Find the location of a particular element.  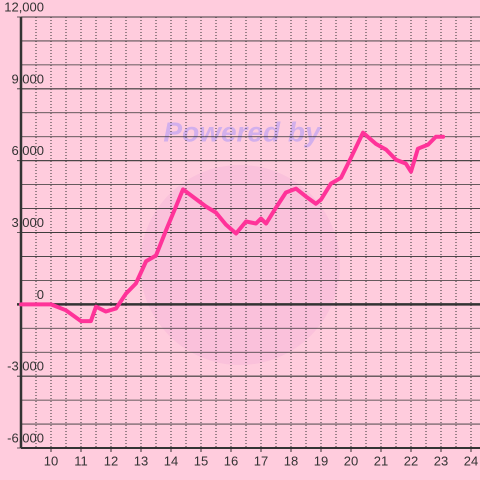

y-tick-label: 12,000 is located at coordinates (24, 7).